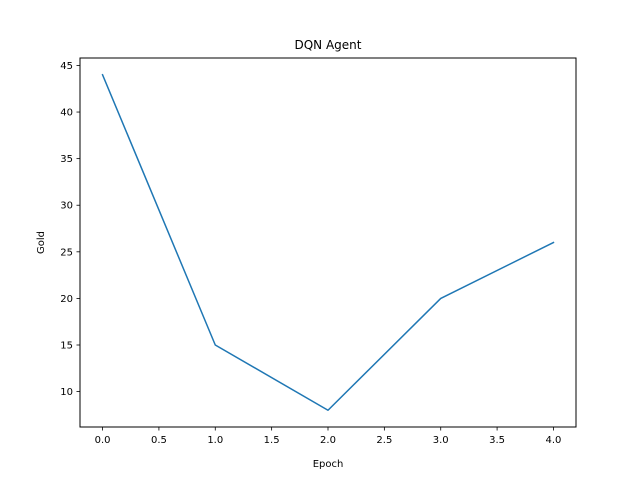  I want to click on x-axis-label: Epoch, so click(328, 464).